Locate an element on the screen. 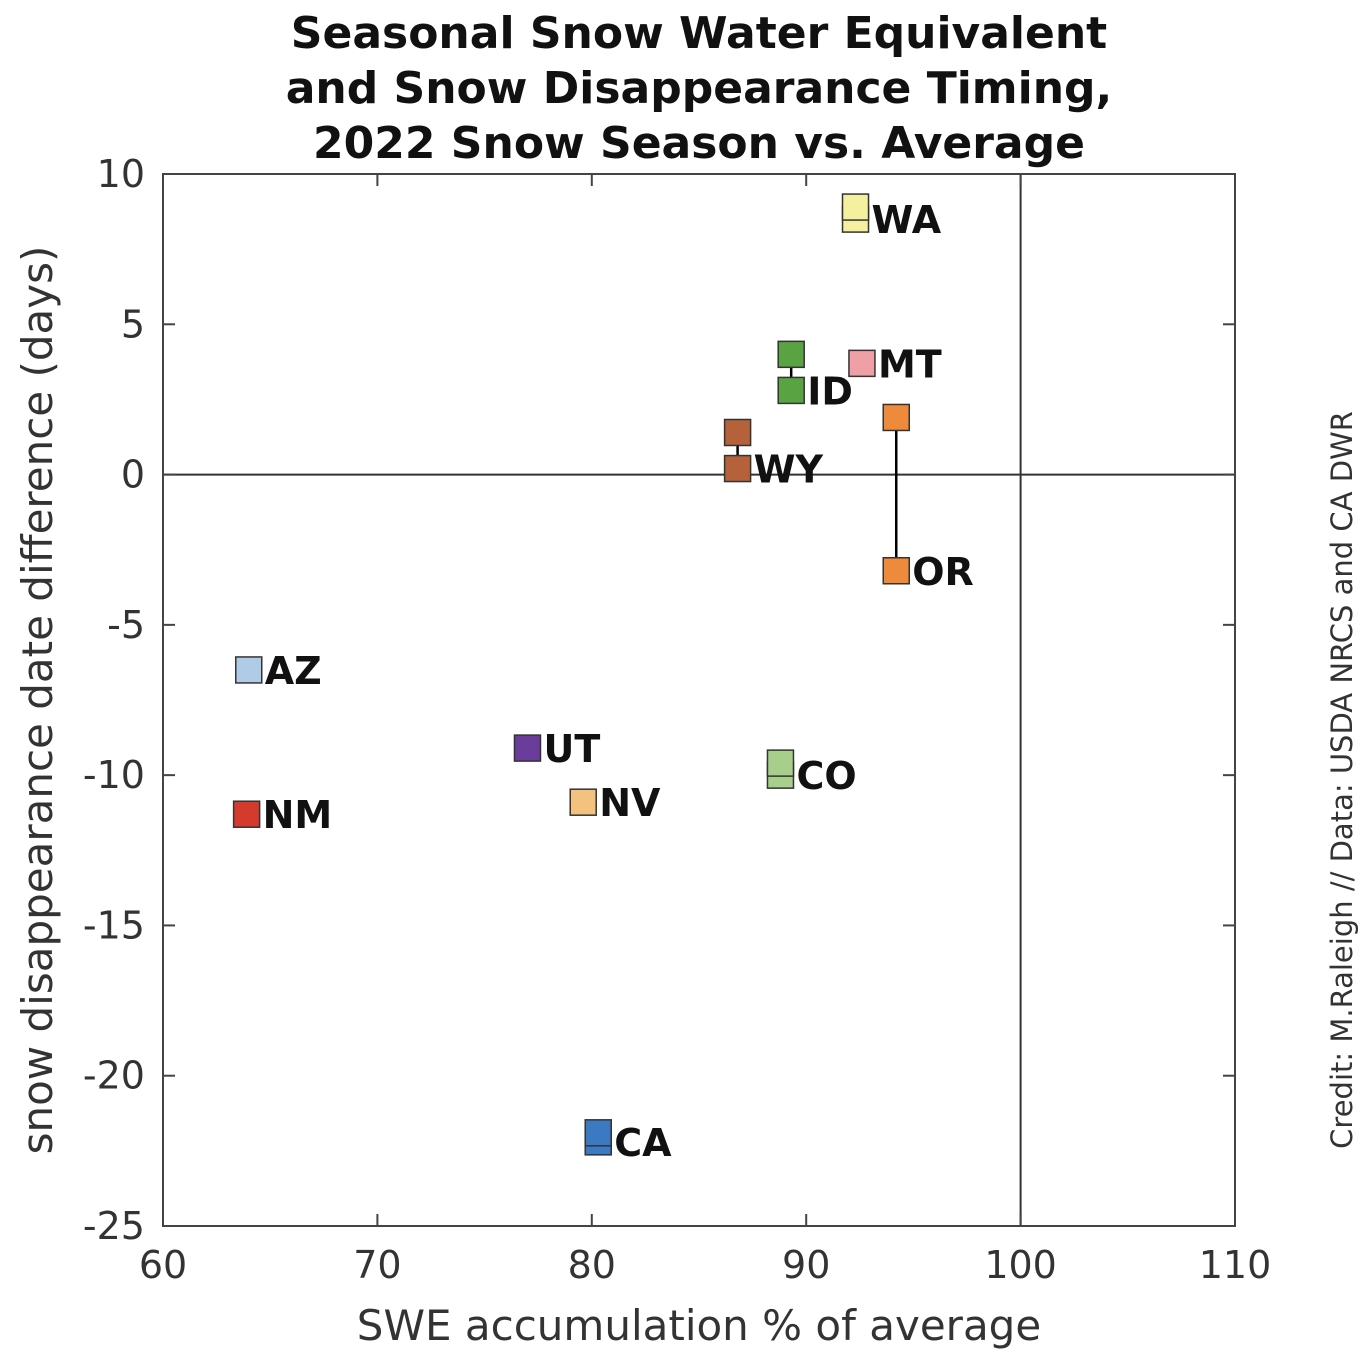  point-label-wy: WY is located at coordinates (789, 470).